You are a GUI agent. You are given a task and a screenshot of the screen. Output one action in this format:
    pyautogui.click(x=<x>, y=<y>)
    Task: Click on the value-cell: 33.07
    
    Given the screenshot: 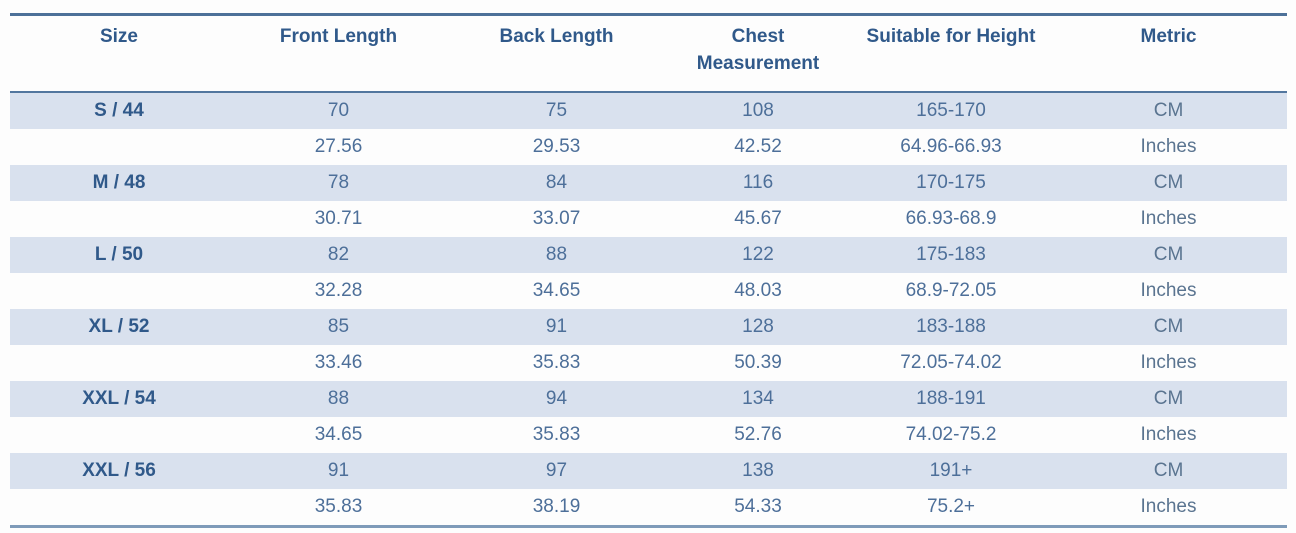 What is the action you would take?
    pyautogui.click(x=556, y=218)
    